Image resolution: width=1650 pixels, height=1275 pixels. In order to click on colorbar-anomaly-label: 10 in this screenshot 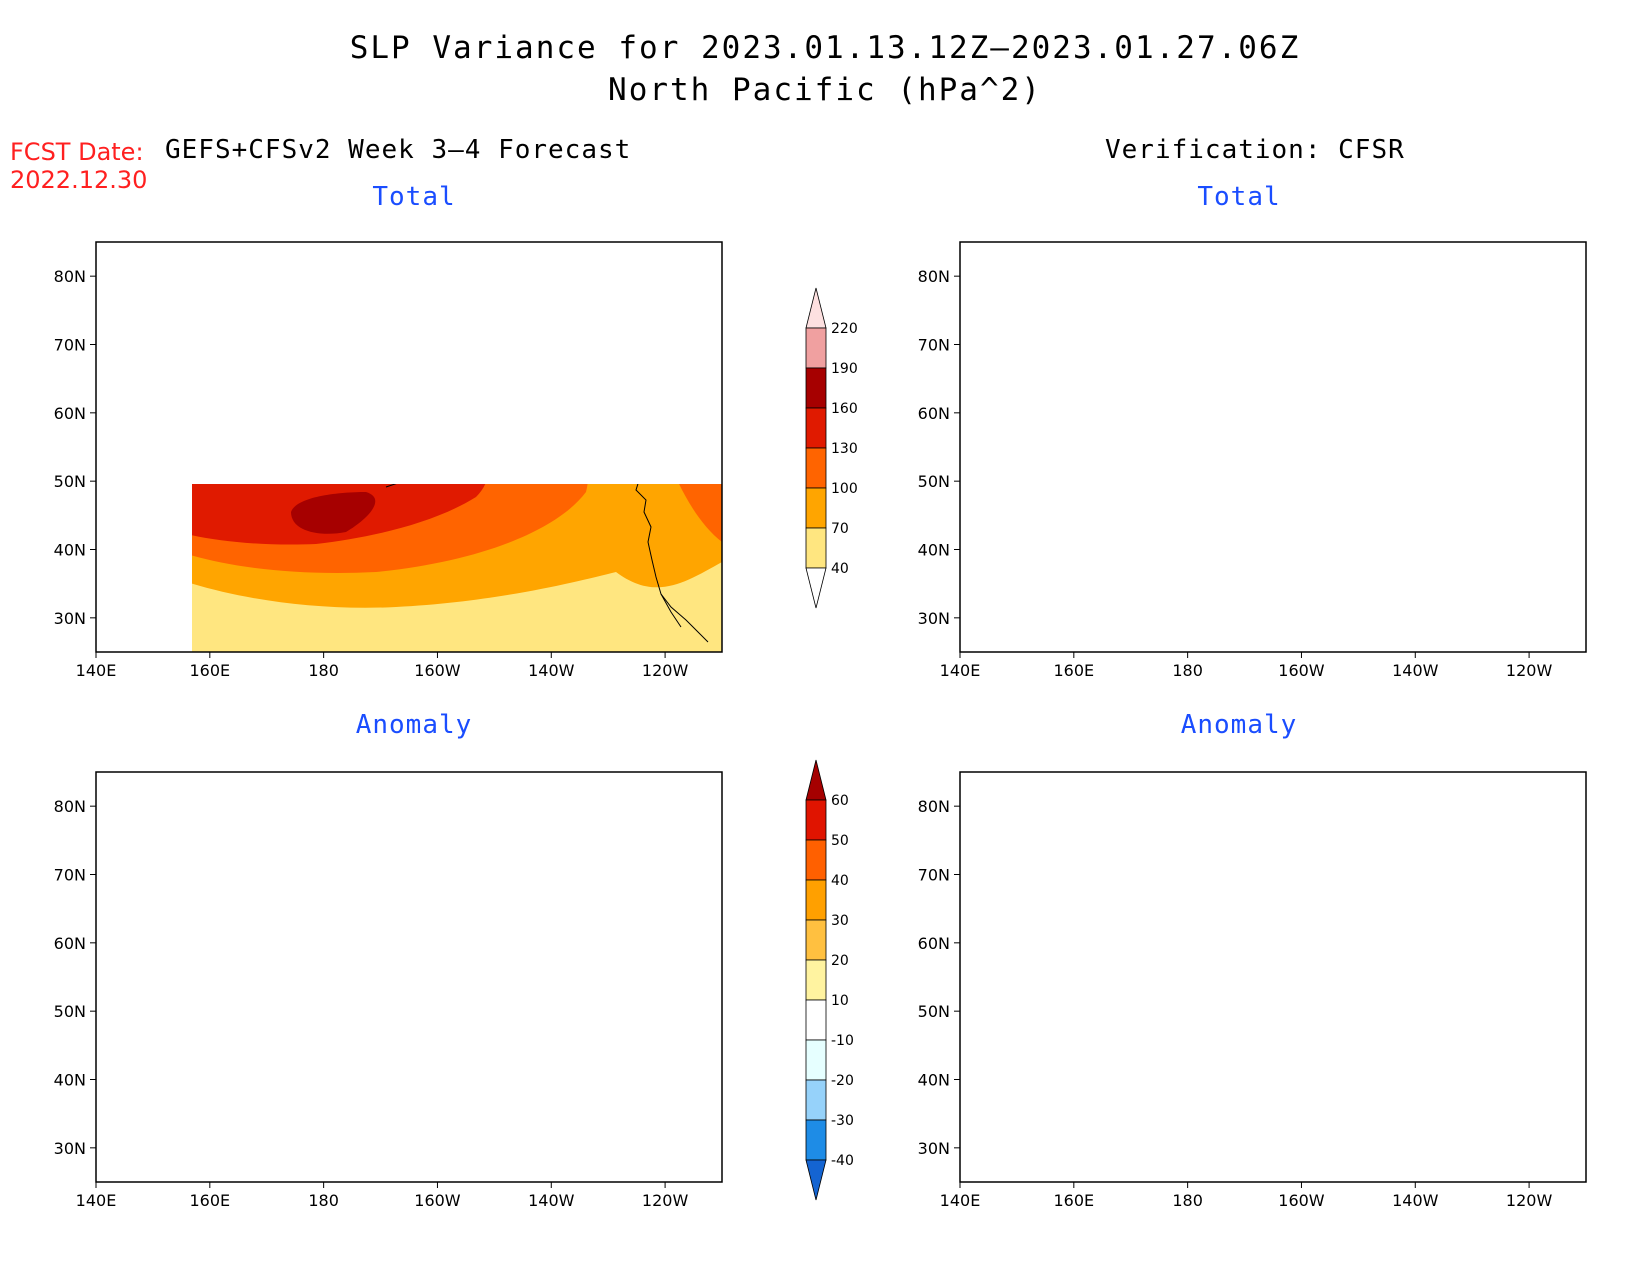, I will do `click(840, 1001)`.